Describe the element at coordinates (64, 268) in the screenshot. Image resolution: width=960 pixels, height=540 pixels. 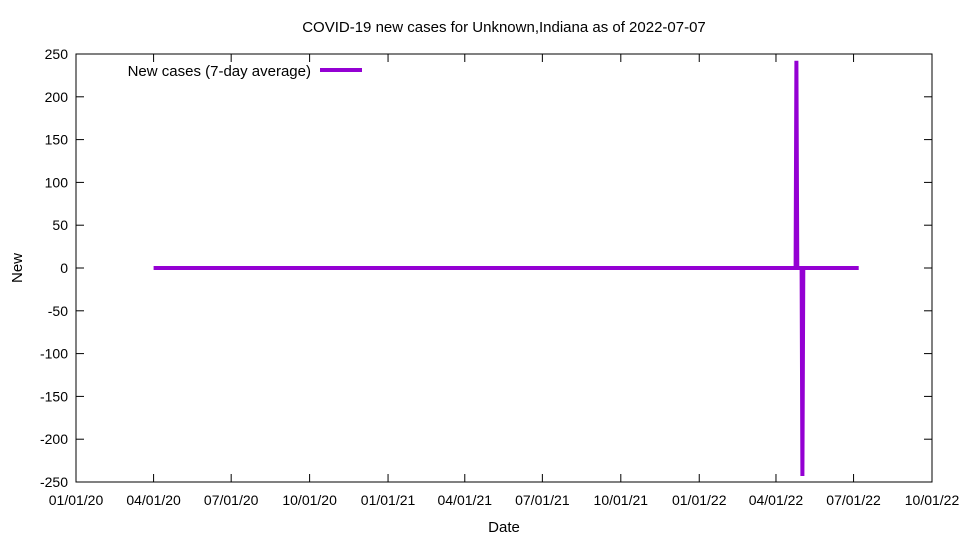
I see `y-tick-label: 0` at that location.